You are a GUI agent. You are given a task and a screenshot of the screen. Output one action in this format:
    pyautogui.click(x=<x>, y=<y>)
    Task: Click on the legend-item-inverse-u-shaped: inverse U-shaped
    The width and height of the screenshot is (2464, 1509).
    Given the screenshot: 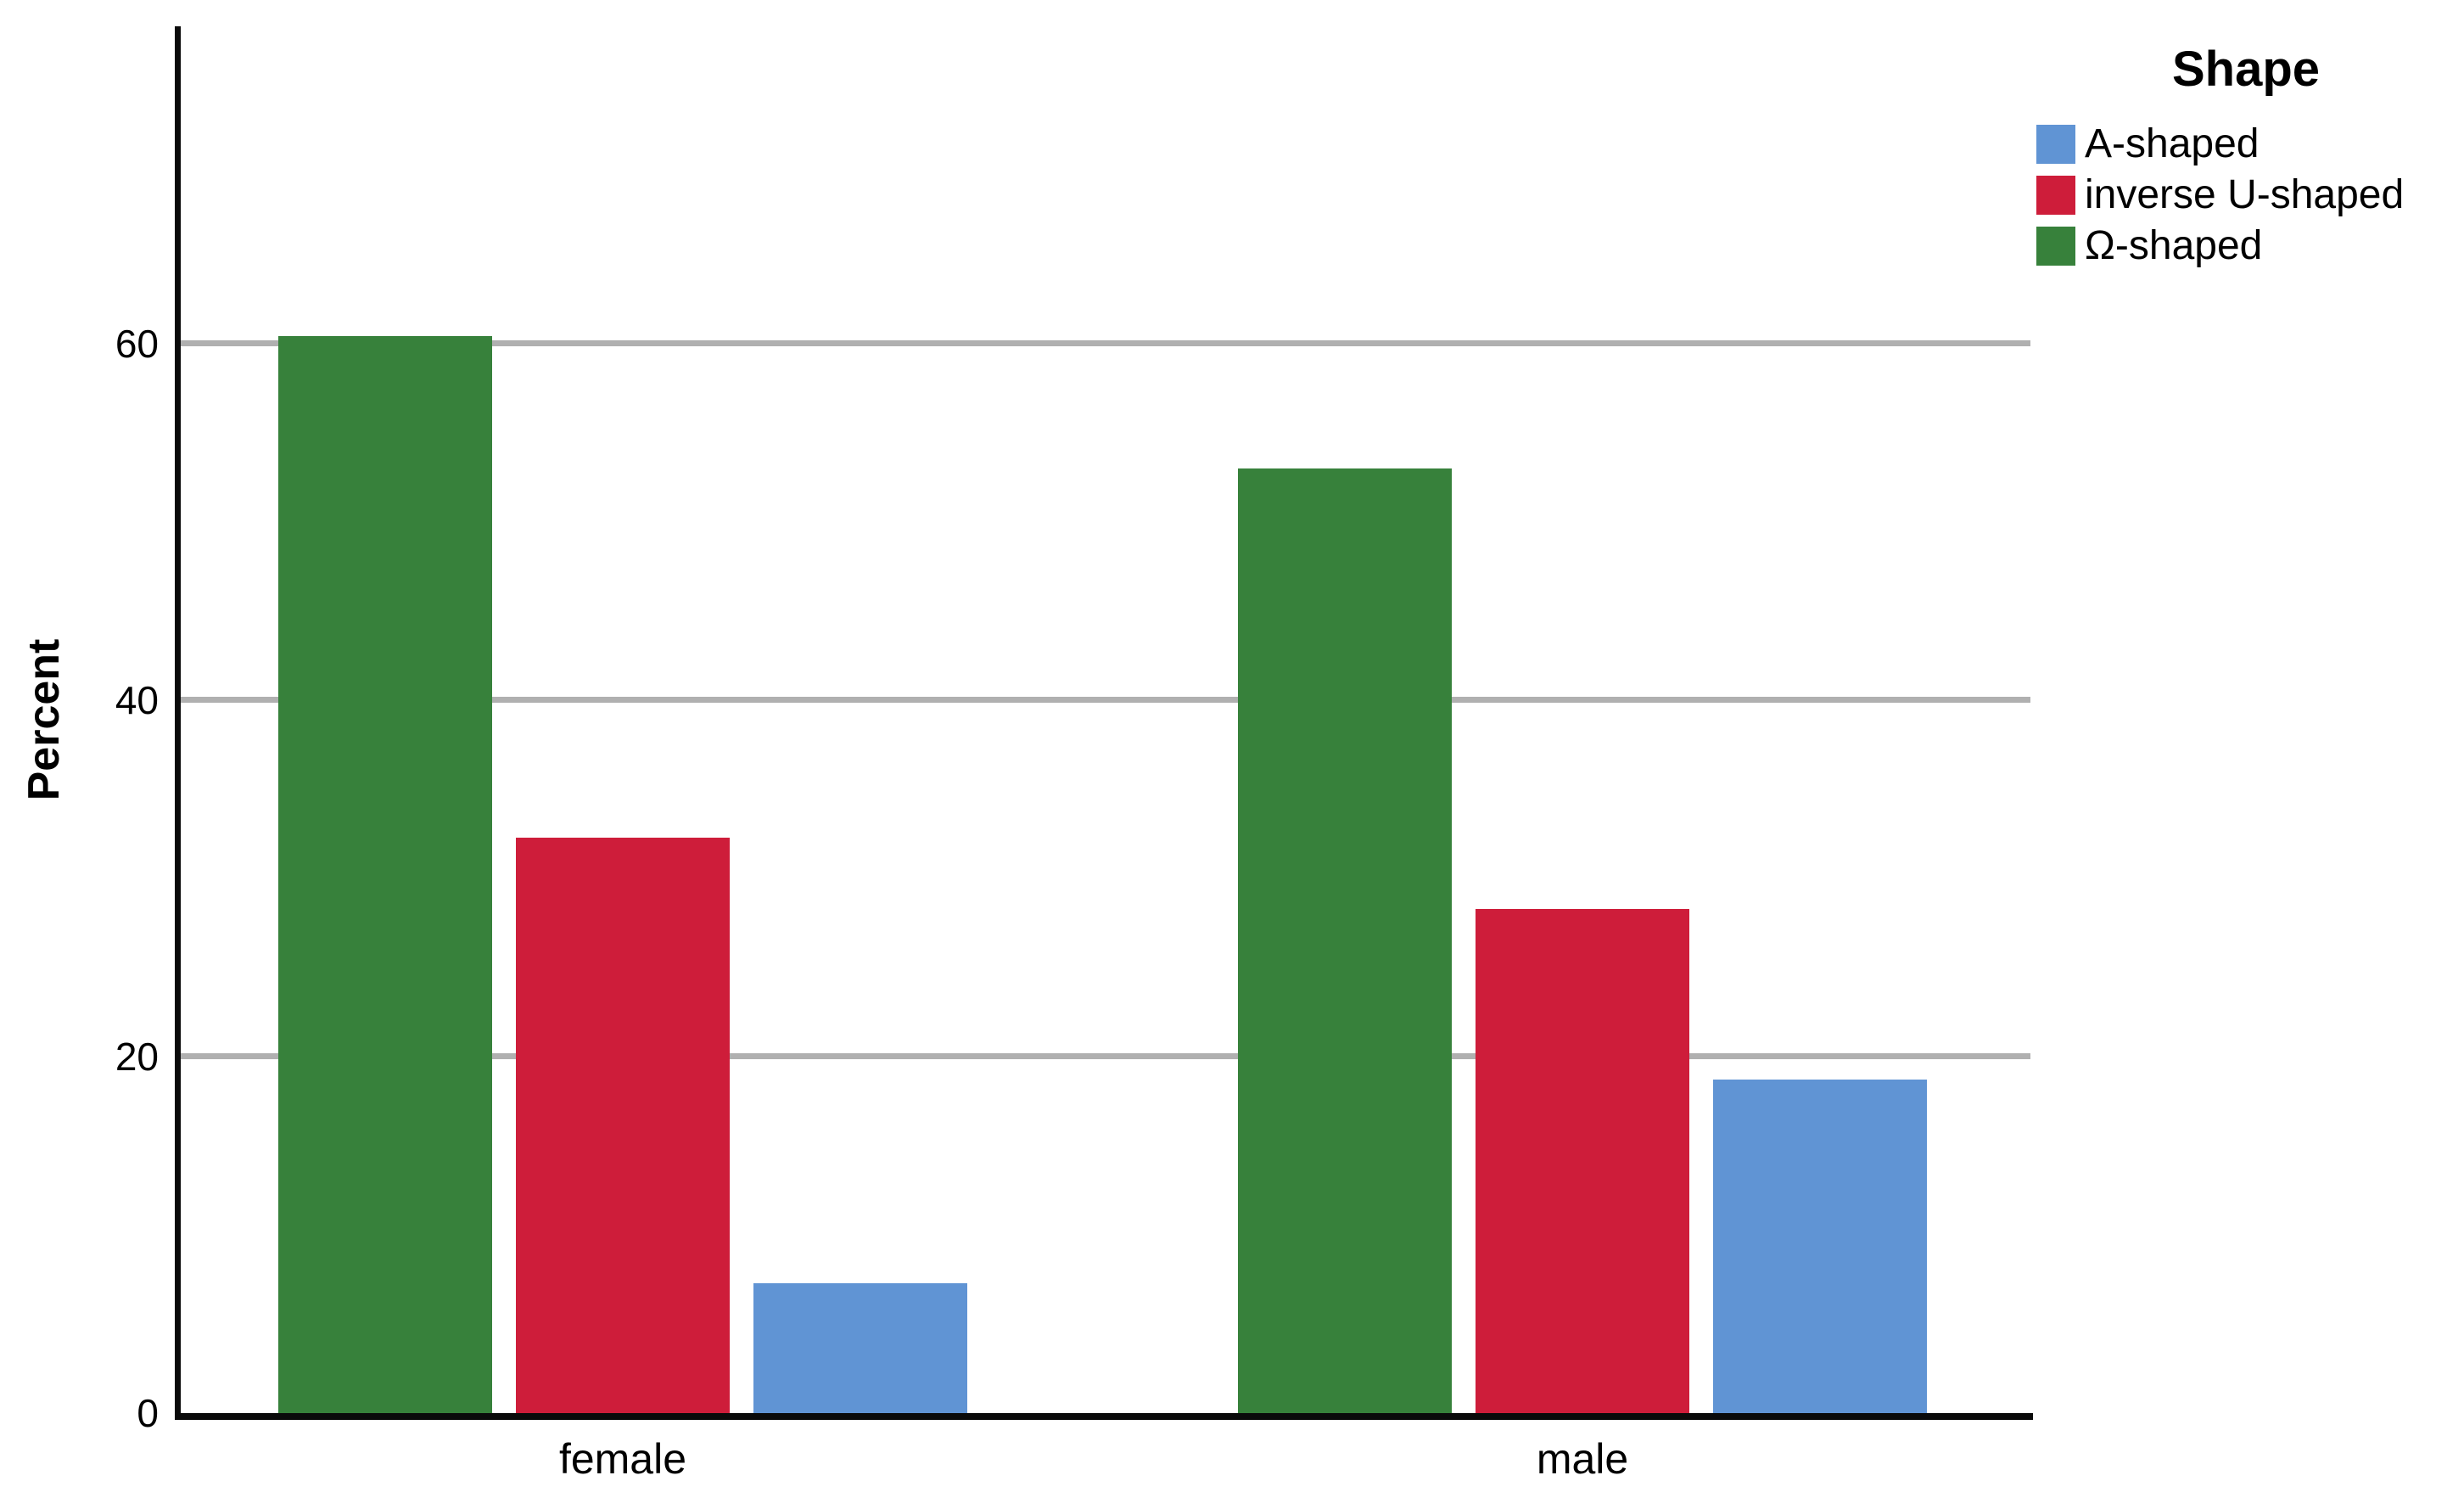 What is the action you would take?
    pyautogui.click(x=2246, y=195)
    